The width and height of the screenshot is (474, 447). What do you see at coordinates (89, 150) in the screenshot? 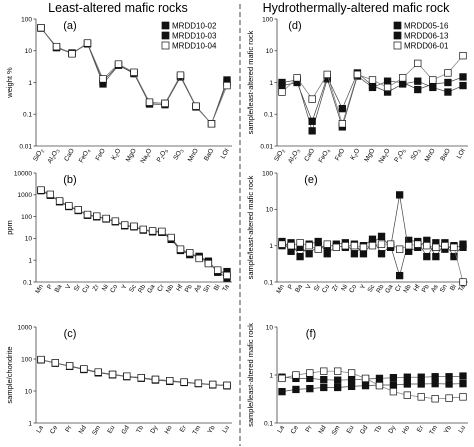
I see `x-tick-label-part: 4` at bounding box center [89, 150].